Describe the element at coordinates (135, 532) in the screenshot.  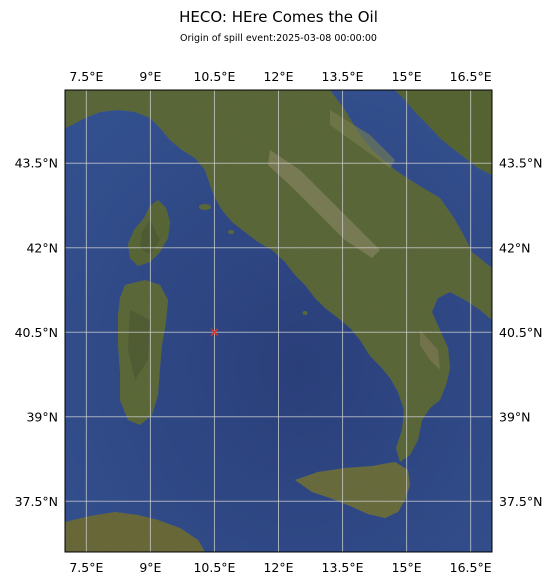
I see `north-africa-coast` at that location.